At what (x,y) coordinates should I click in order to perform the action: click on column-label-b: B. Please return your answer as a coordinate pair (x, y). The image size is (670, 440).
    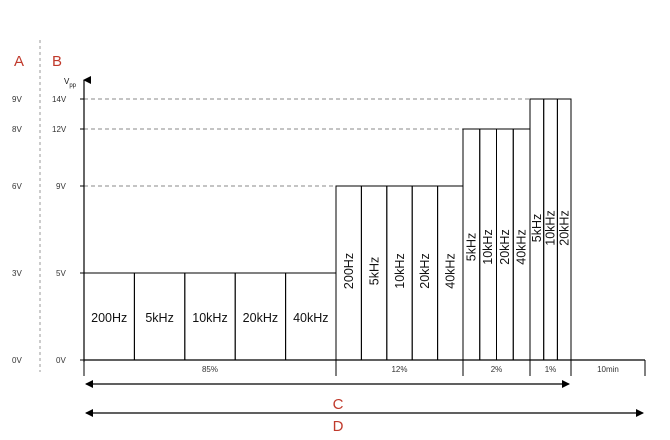
    Looking at the image, I should click on (57, 61).